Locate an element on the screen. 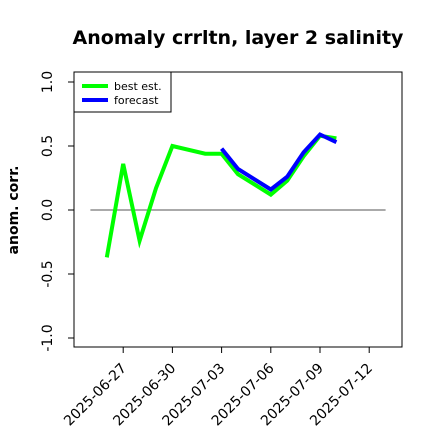 This screenshot has height=440, width=440. legend-label: forecast is located at coordinates (136, 100).